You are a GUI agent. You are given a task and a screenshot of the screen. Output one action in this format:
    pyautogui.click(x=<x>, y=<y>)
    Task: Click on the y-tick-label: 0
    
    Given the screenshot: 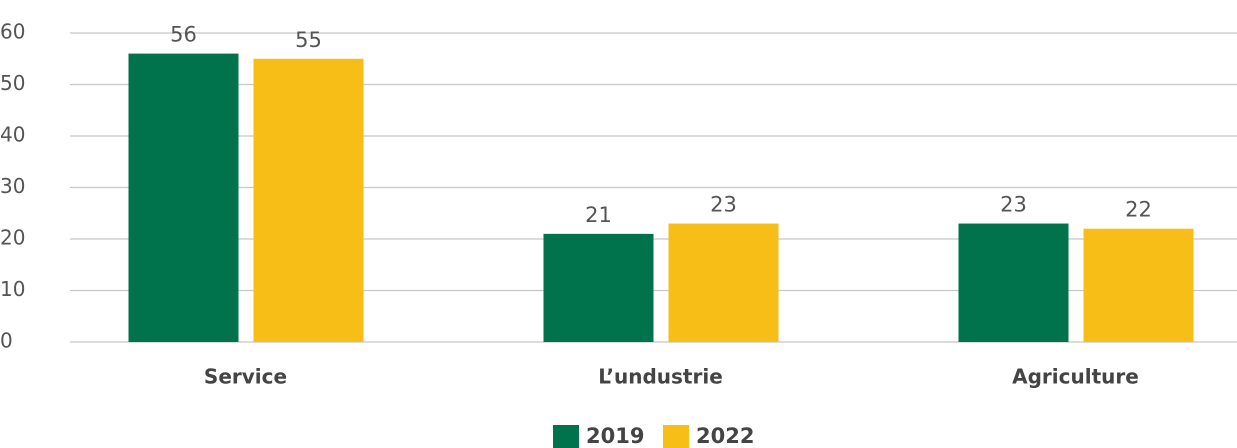 What is the action you would take?
    pyautogui.click(x=6, y=341)
    